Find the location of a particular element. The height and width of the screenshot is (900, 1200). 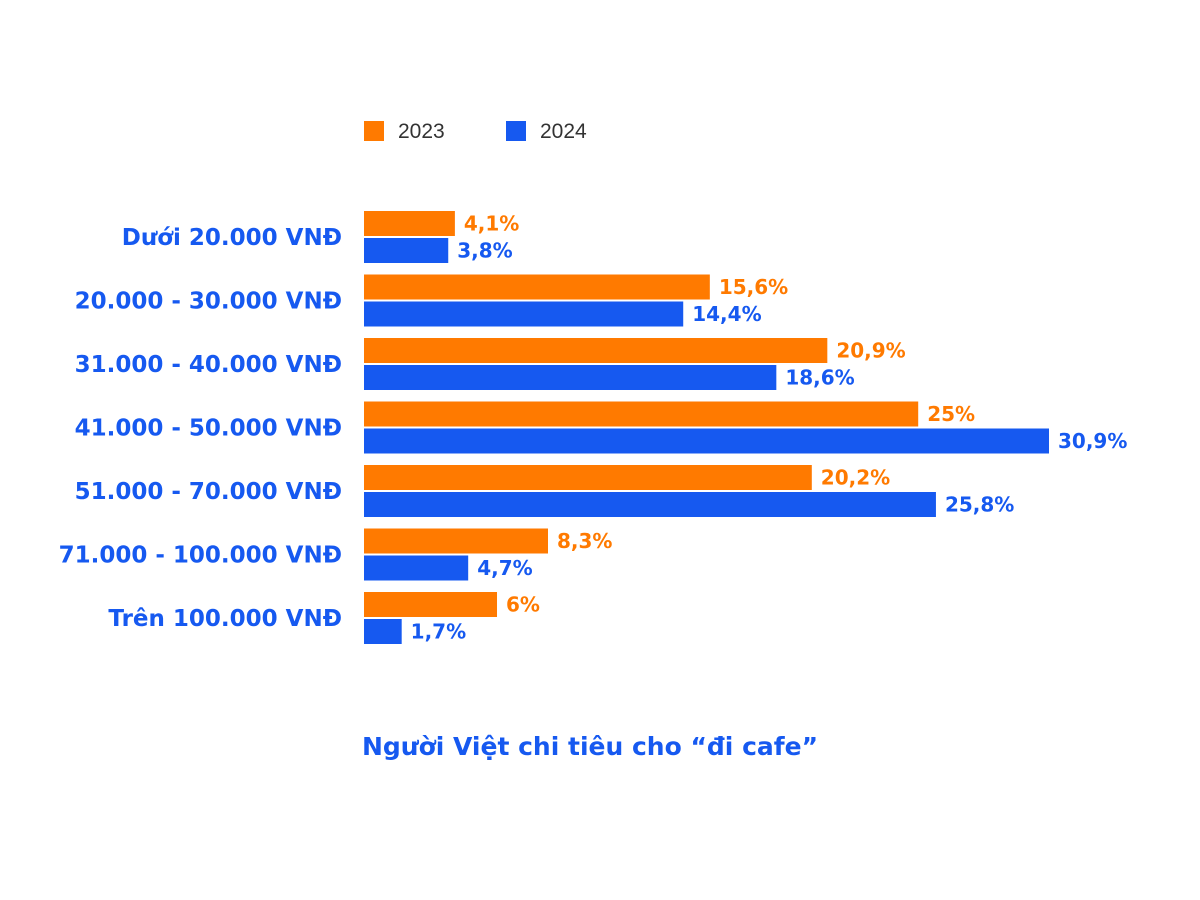

bar-2023-71-000-100-000-vnd is located at coordinates (456, 541).